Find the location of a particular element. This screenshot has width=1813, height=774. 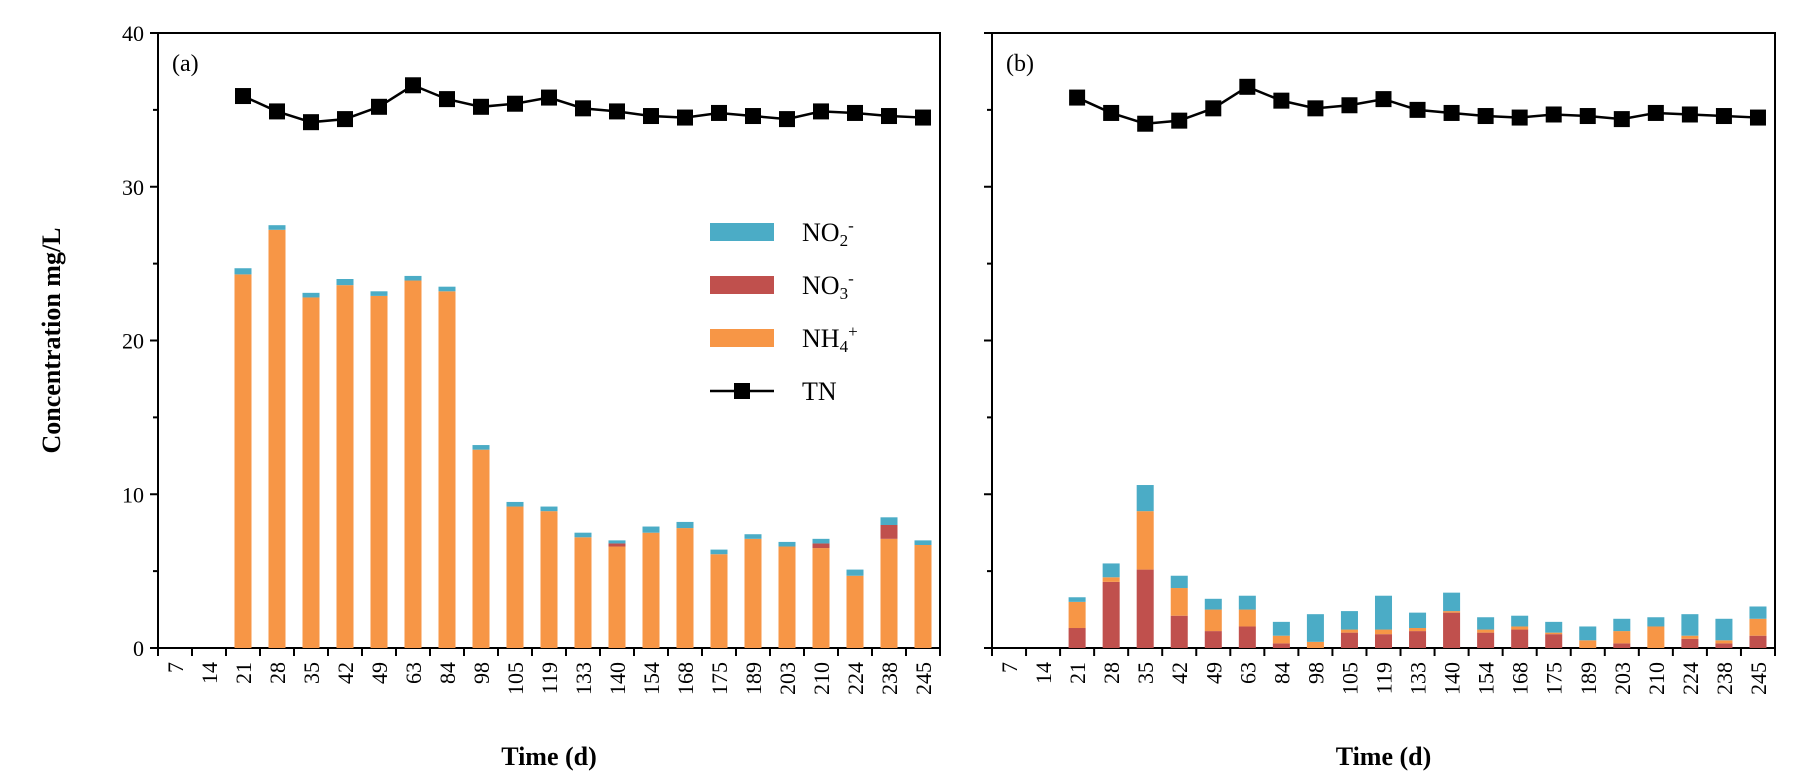

legend-label-subscript: 4 is located at coordinates (844, 346).